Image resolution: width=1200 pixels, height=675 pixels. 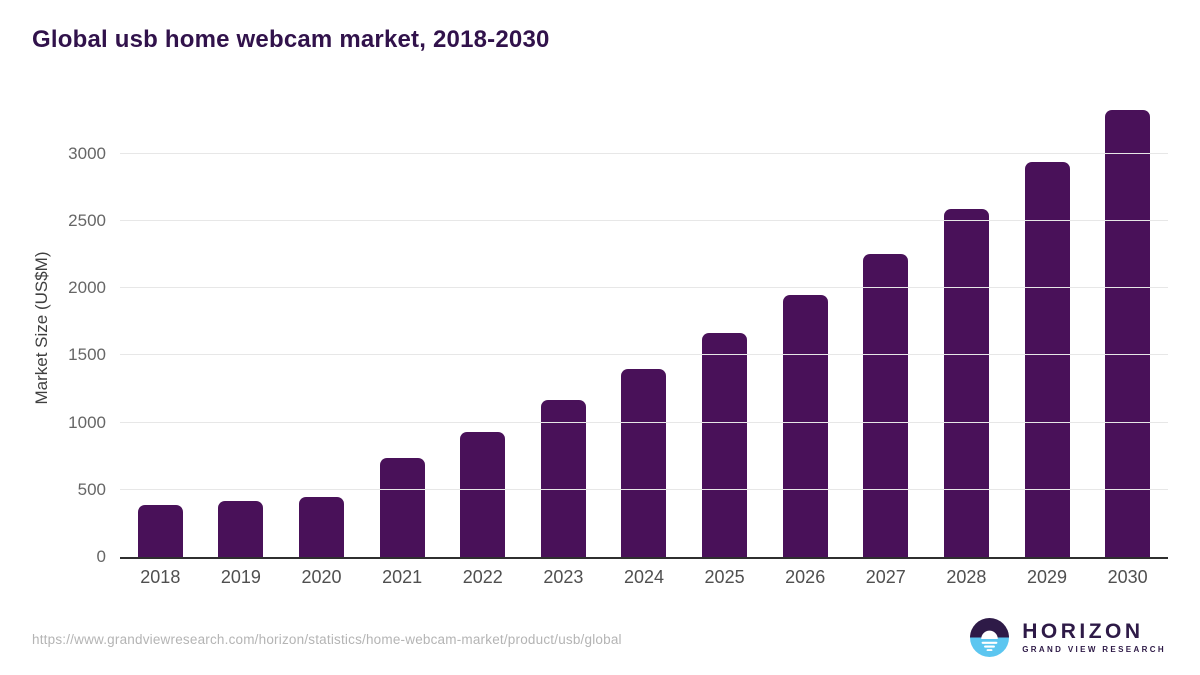 I want to click on y-tick-label-2000: 2000, so click(x=87, y=288).